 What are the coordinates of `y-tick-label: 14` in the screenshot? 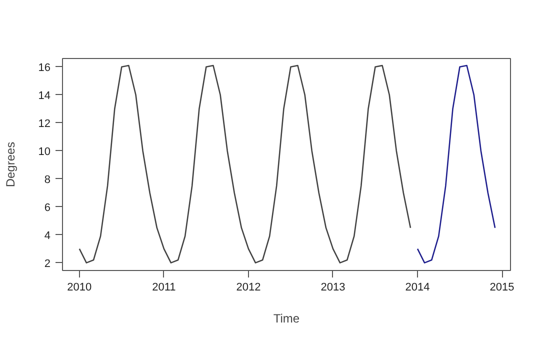 It's located at (44, 96).